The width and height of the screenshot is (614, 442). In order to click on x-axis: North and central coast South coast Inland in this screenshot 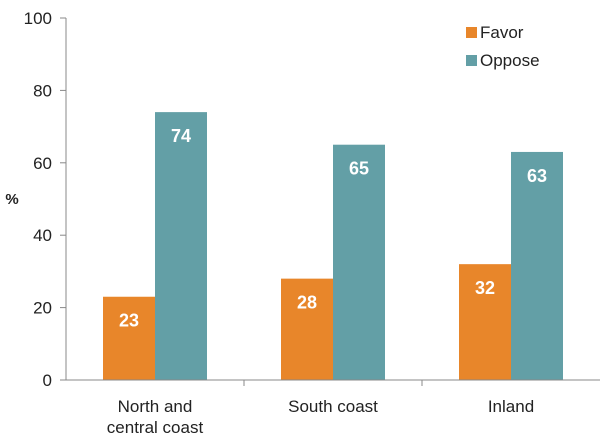, I will do `click(333, 408)`.